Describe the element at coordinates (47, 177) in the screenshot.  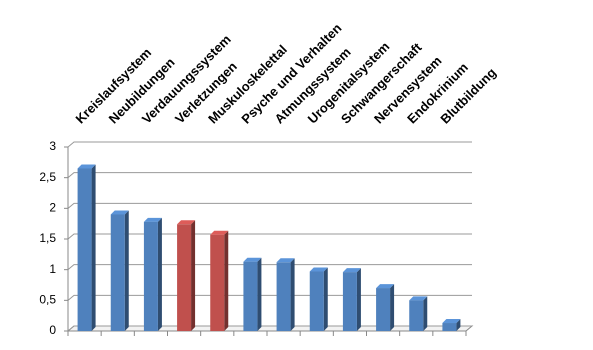
I see `y-tick-label: 2,5` at that location.